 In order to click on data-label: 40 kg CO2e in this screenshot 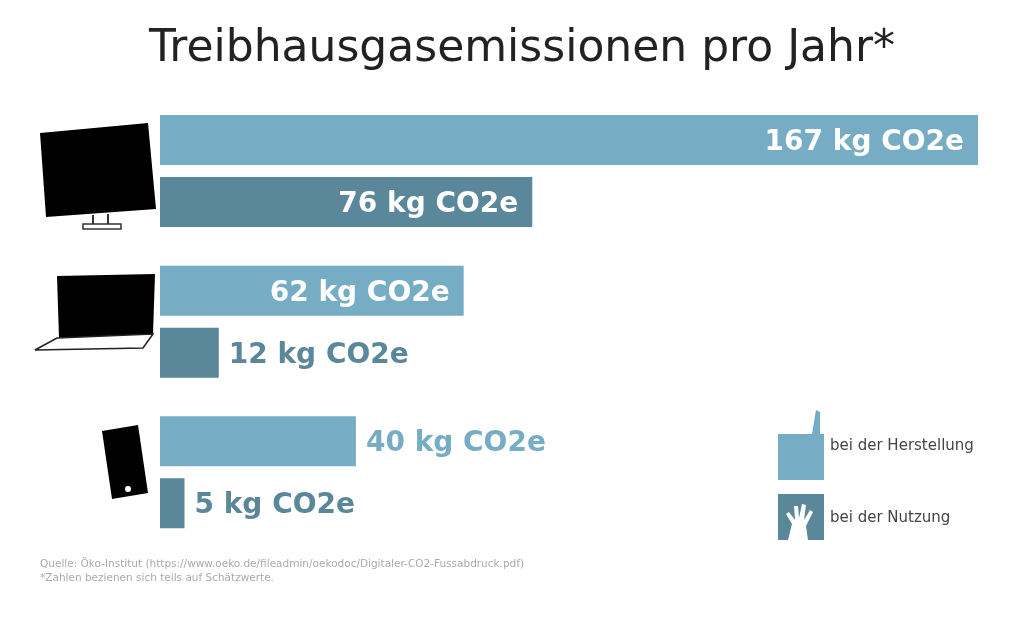, I will do `click(455, 442)`.